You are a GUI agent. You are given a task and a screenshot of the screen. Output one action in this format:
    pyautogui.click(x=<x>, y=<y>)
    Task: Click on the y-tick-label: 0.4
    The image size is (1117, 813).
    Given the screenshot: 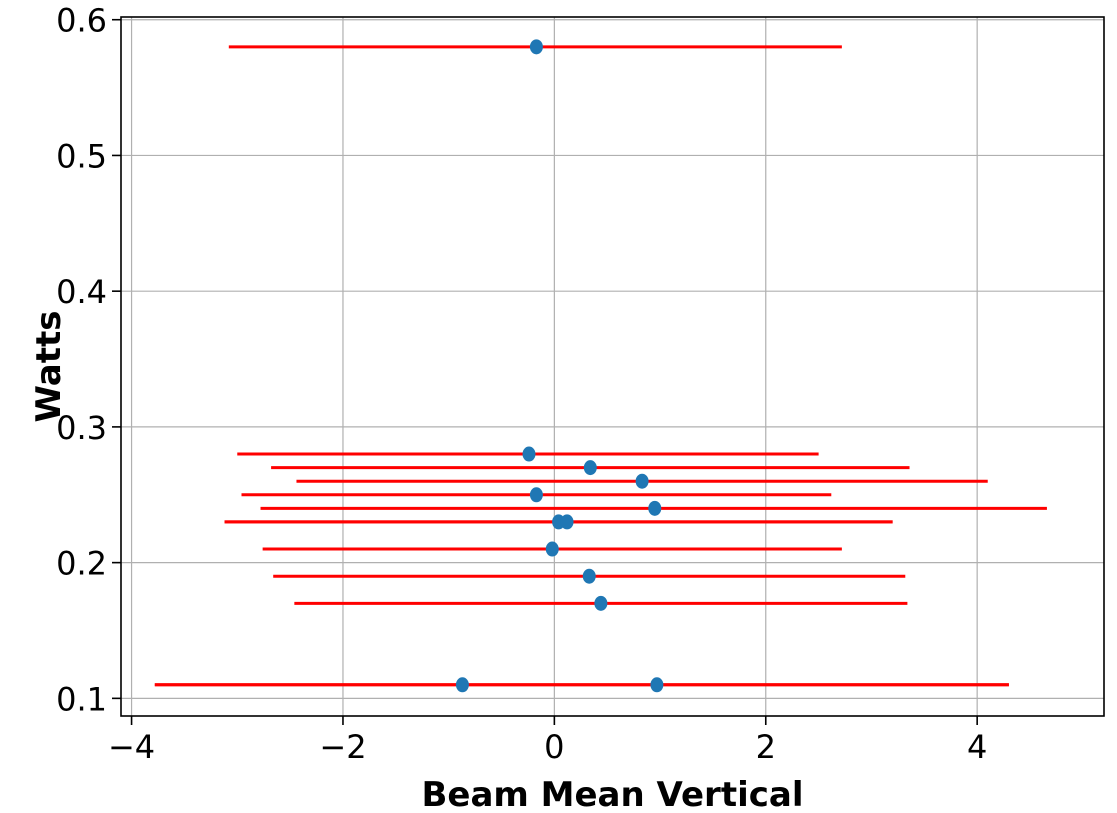 What is the action you would take?
    pyautogui.click(x=81, y=292)
    